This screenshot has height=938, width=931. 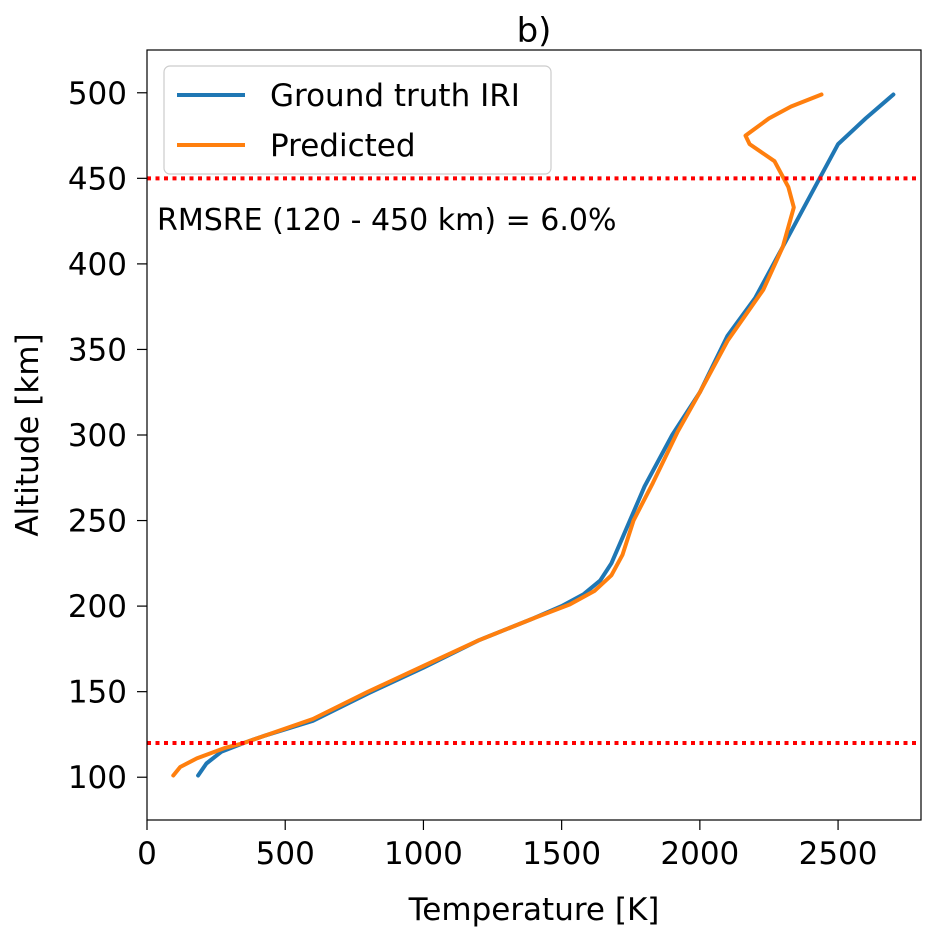 I want to click on x-tick-label: 2500, so click(x=838, y=854).